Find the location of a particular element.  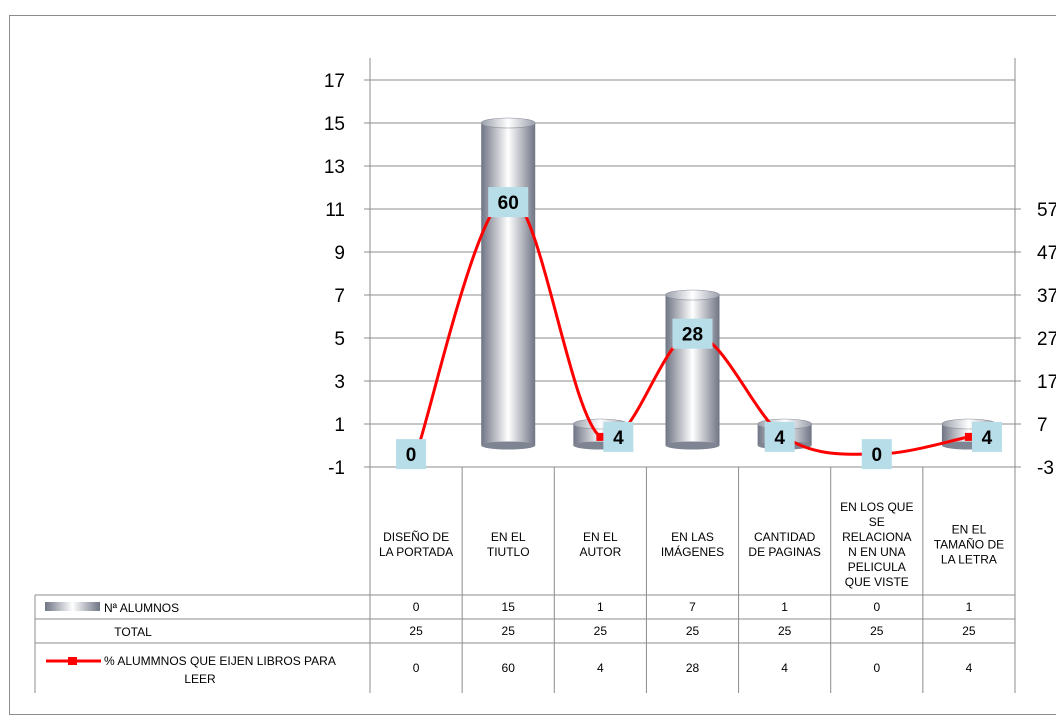

category-label: TIUTLO is located at coordinates (508, 552).